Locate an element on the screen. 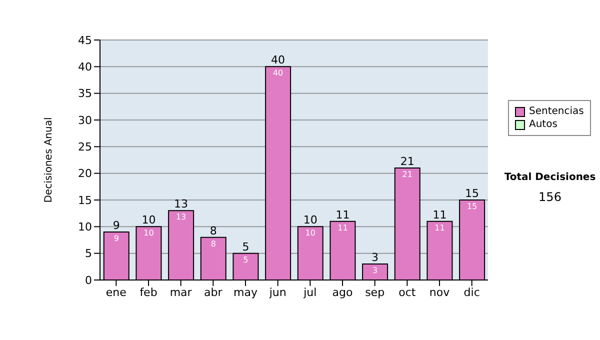  total-label: 15 is located at coordinates (472, 193).